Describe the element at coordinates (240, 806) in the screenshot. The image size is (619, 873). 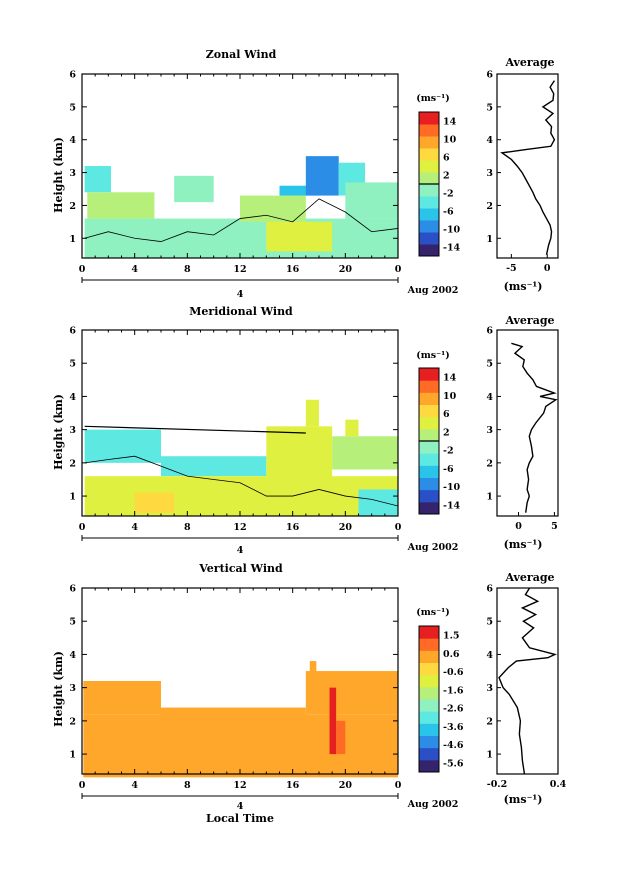
I see `vertical-wind-day: 4` at that location.